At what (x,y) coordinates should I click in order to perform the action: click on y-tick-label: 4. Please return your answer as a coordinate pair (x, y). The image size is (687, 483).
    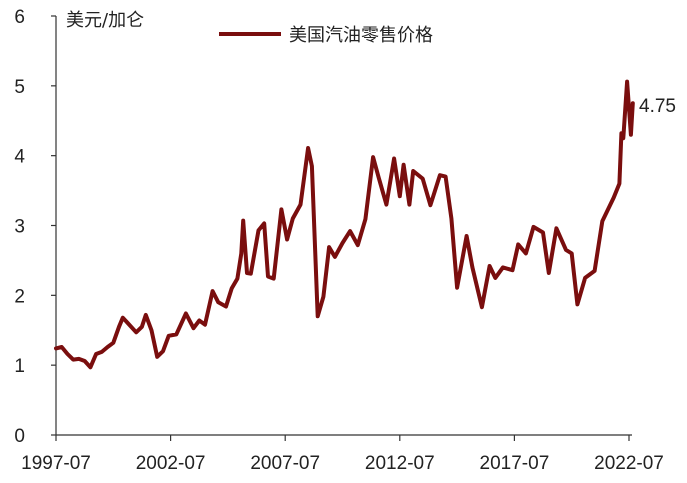
    Looking at the image, I should click on (19, 157).